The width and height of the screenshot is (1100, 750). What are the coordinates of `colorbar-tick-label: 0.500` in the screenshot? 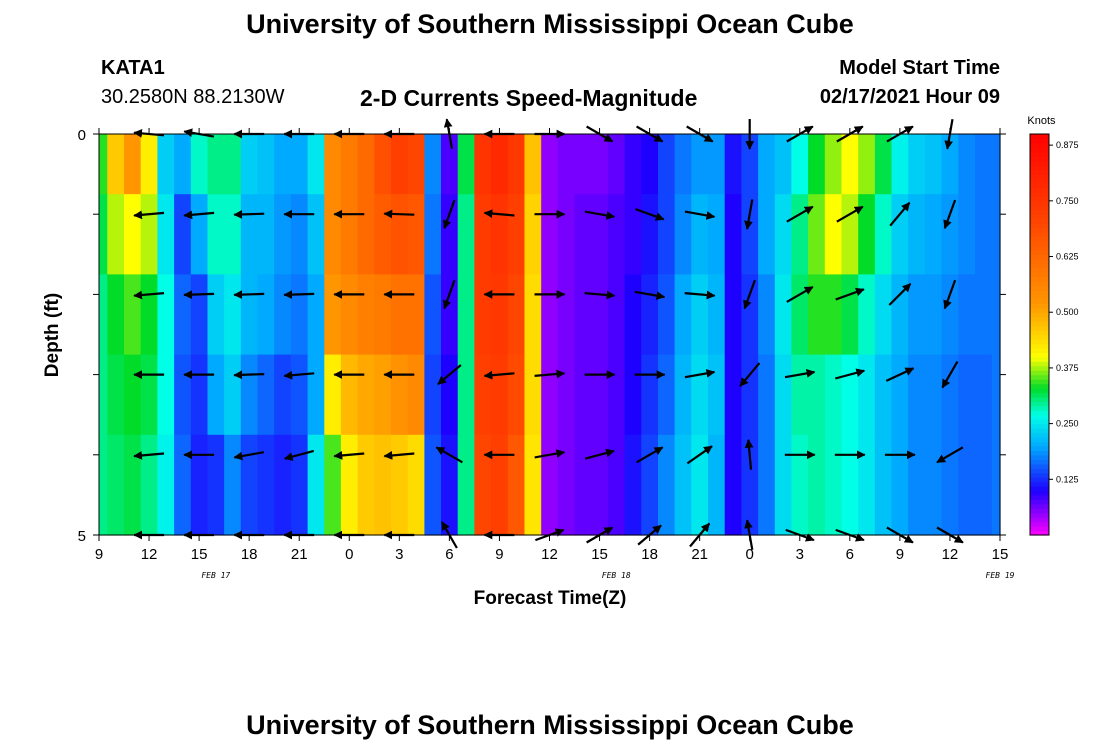 It's located at (1067, 312).